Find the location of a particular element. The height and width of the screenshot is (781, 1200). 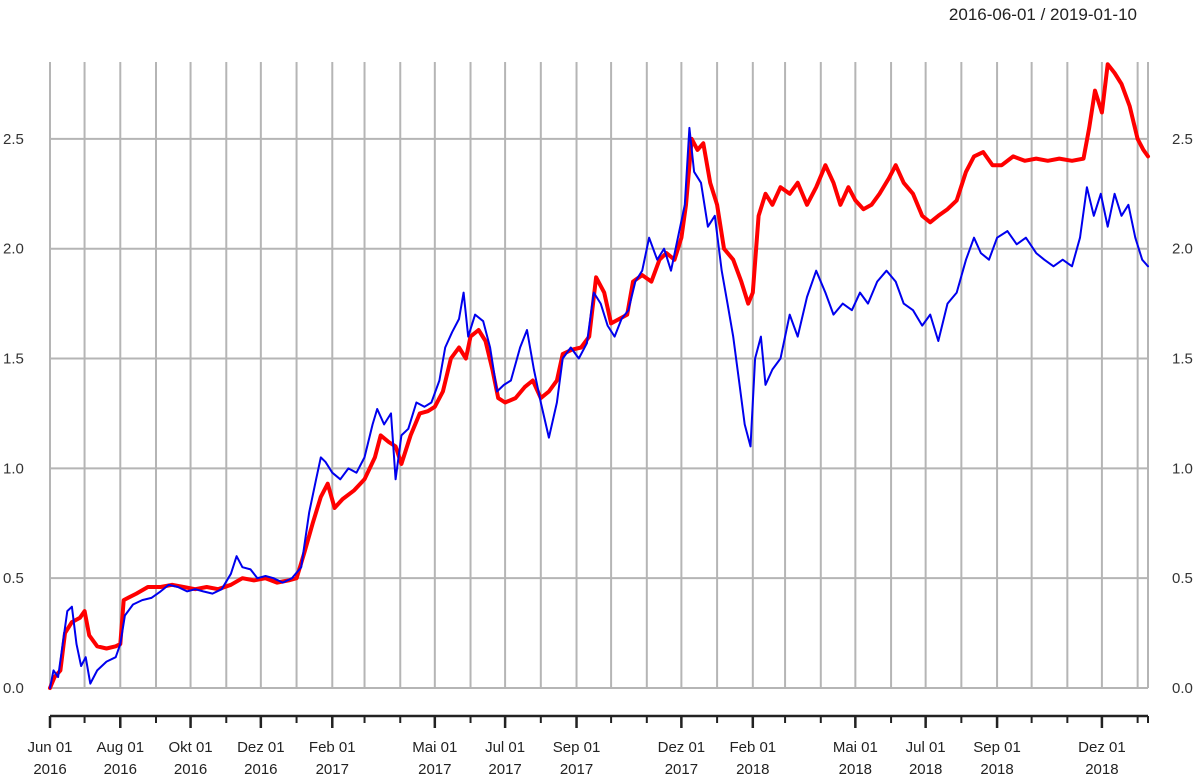

y-tick-label-left: 0.0 is located at coordinates (13, 688).